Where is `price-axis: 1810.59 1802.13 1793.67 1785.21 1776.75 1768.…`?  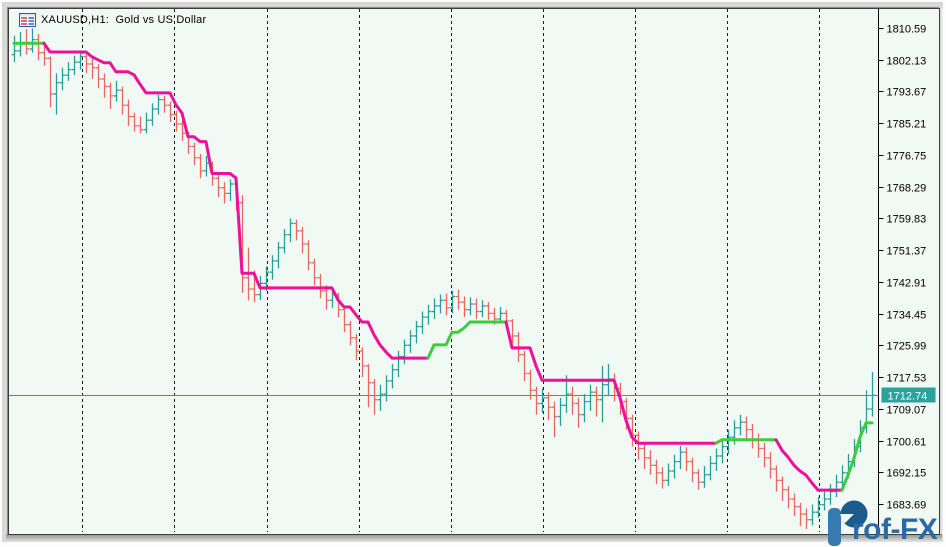 price-axis: 1810.59 1802.13 1793.67 1785.21 1776.75 1768.… is located at coordinates (902, 270).